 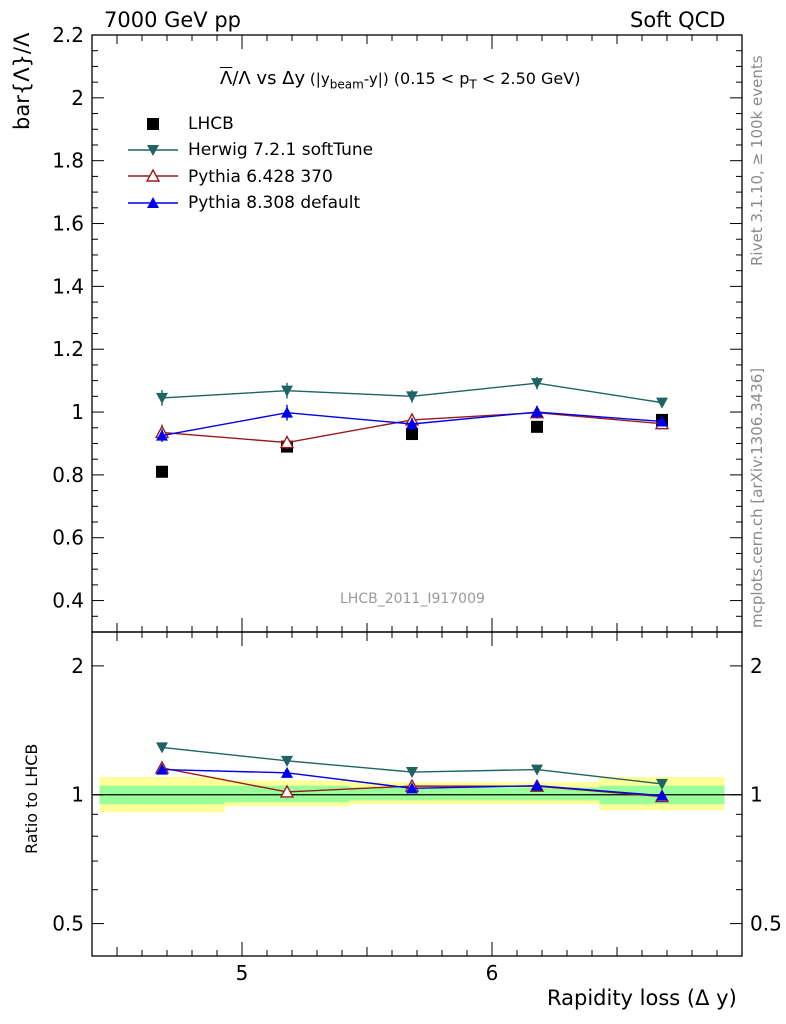 I want to click on title-paren-pre: (|y, so click(x=317, y=79).